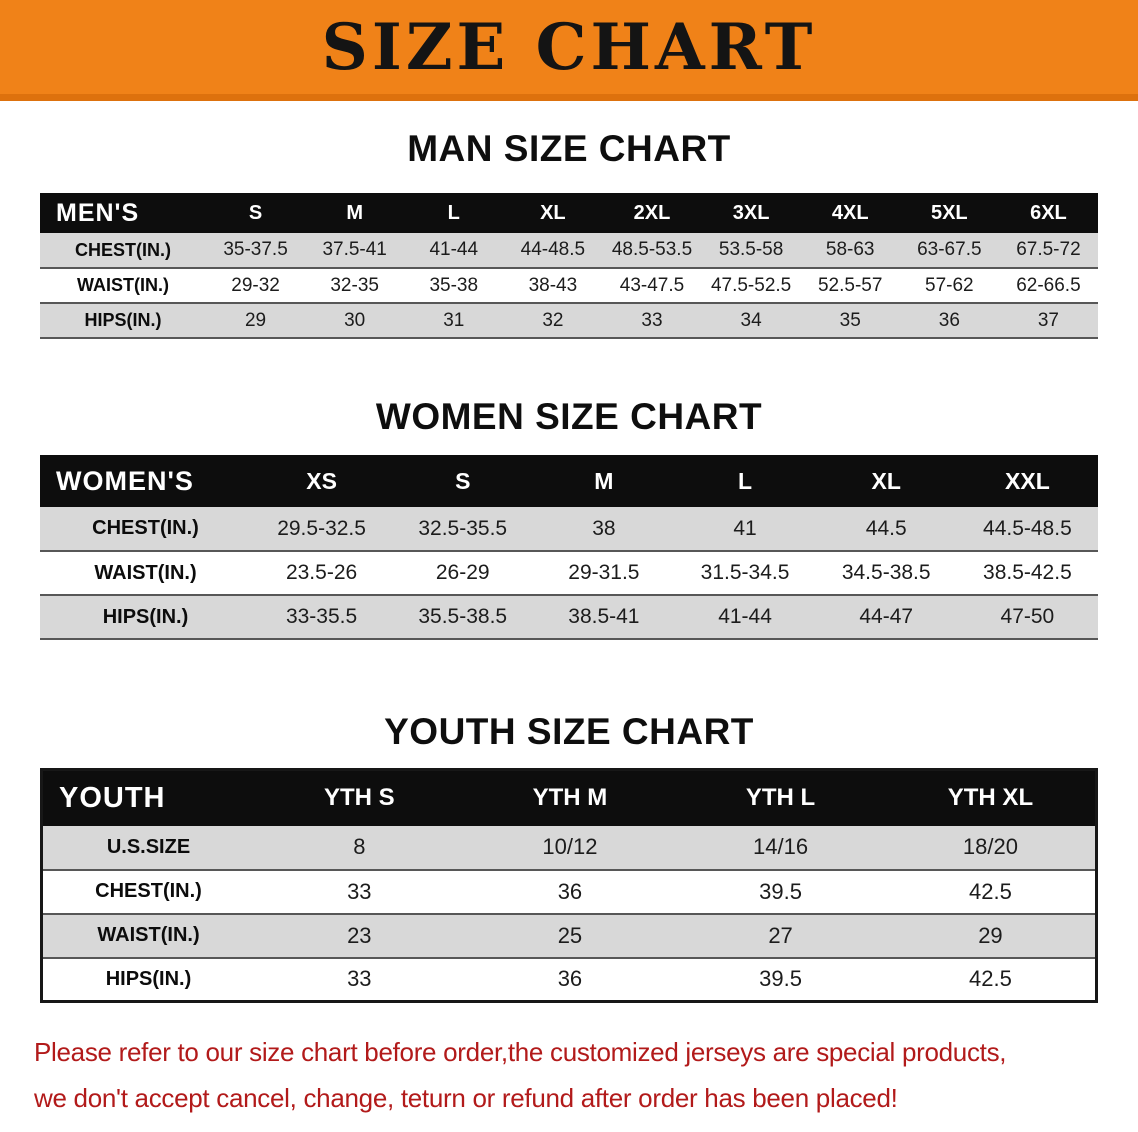 The width and height of the screenshot is (1138, 1132). What do you see at coordinates (745, 572) in the screenshot?
I see `table-cell: 31.5-34.5` at bounding box center [745, 572].